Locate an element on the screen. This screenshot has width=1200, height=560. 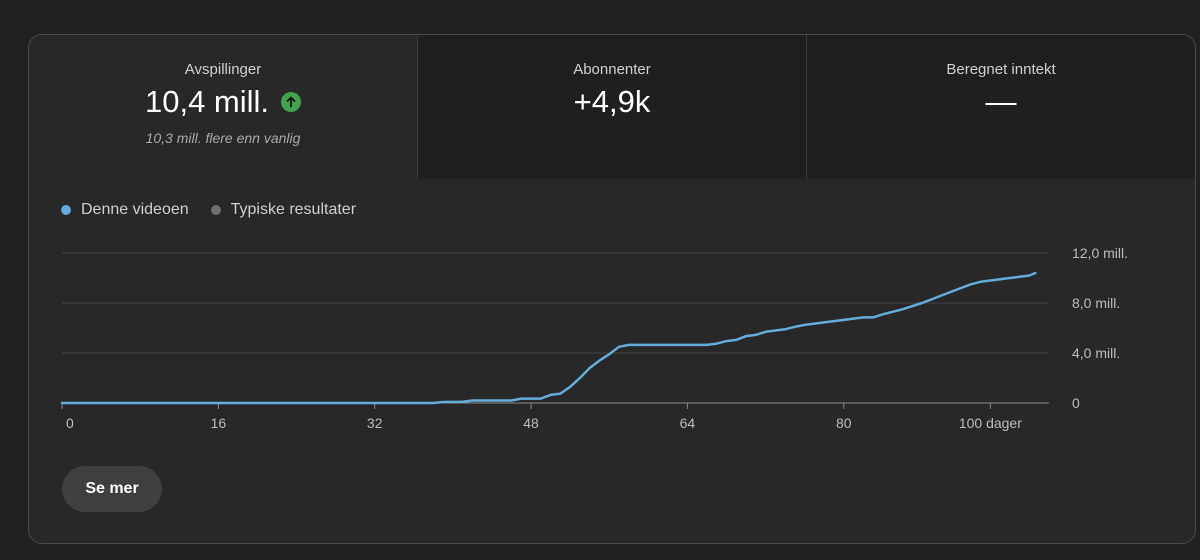
legend-dot-typical is located at coordinates (215, 210).